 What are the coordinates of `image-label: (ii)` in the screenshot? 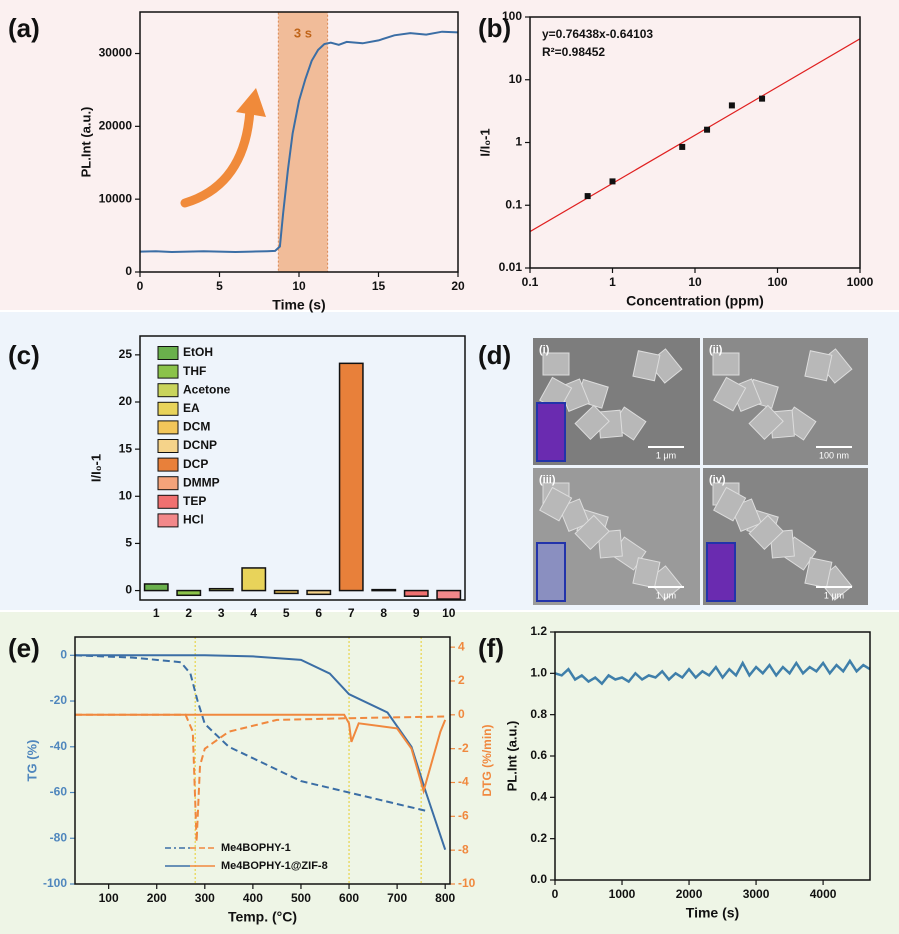 It's located at (716, 350).